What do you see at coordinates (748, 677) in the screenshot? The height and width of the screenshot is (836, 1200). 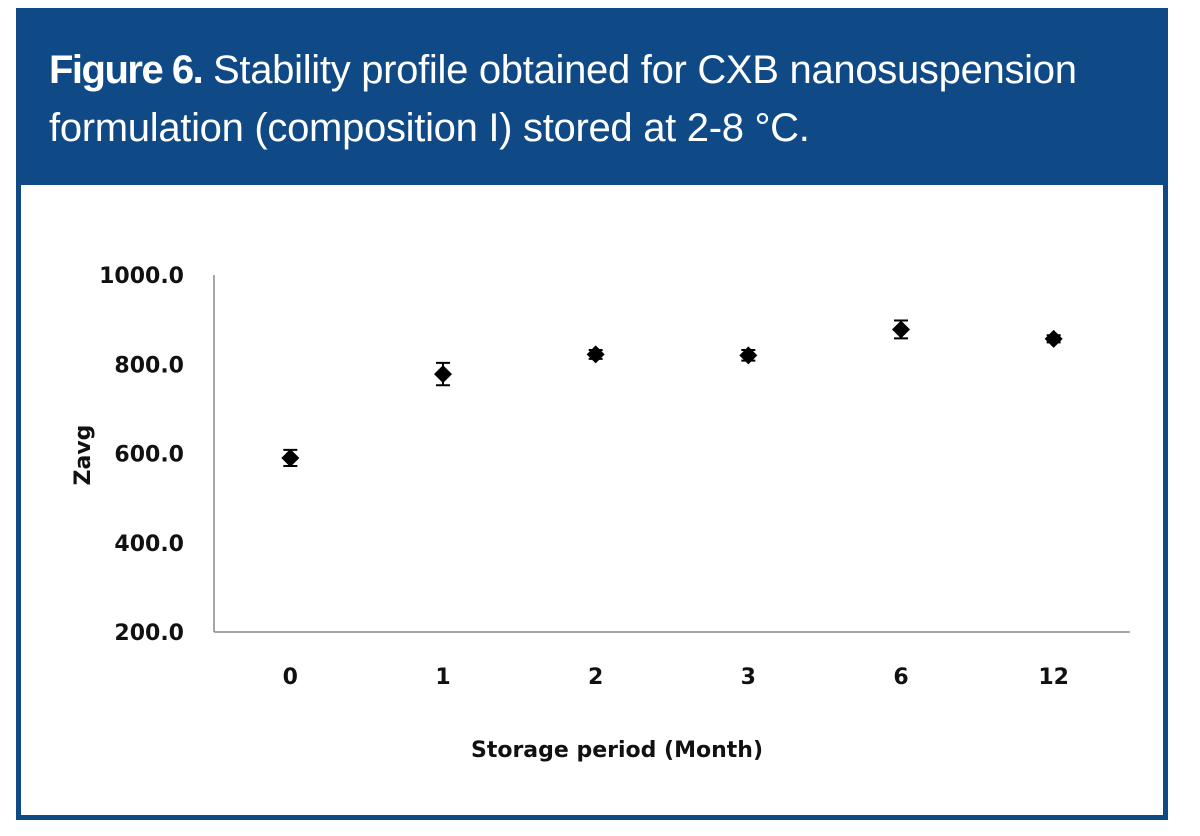 I see `x-tick-label: 3` at bounding box center [748, 677].